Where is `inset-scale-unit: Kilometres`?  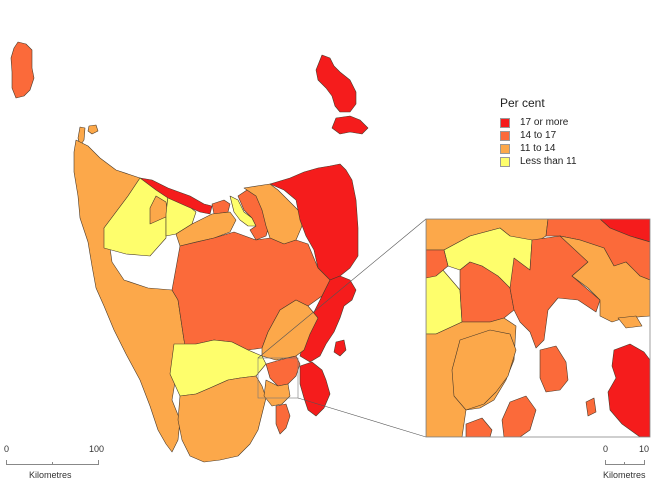 inset-scale-unit: Kilometres is located at coordinates (624, 475).